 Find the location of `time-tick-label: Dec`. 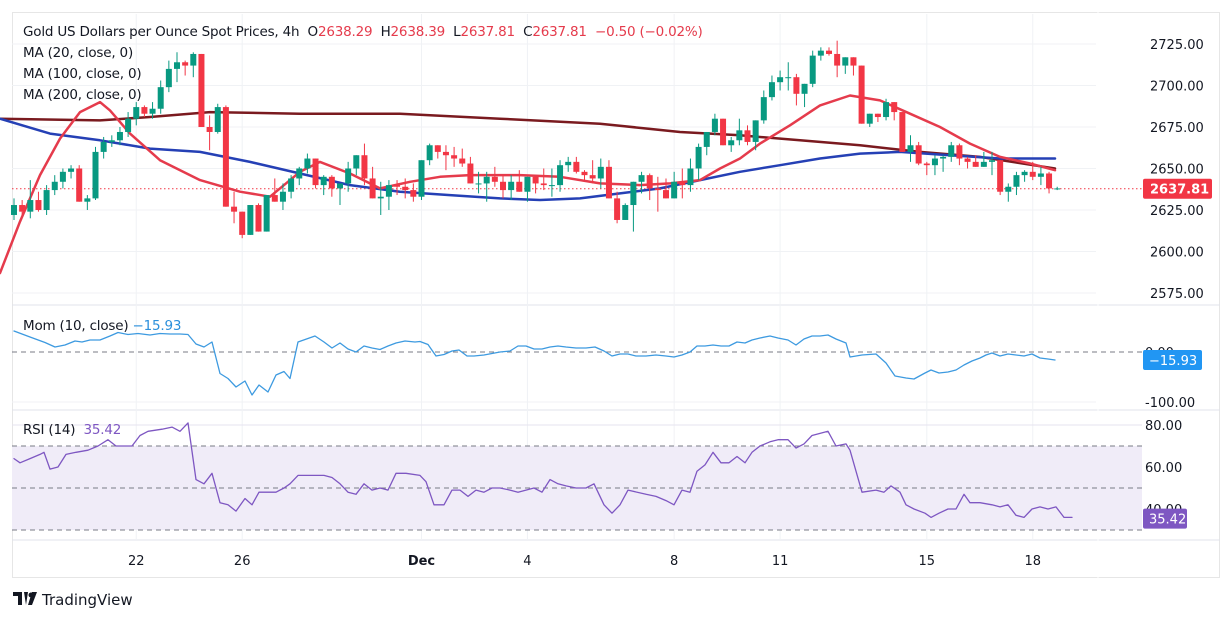

time-tick-label: Dec is located at coordinates (421, 561).